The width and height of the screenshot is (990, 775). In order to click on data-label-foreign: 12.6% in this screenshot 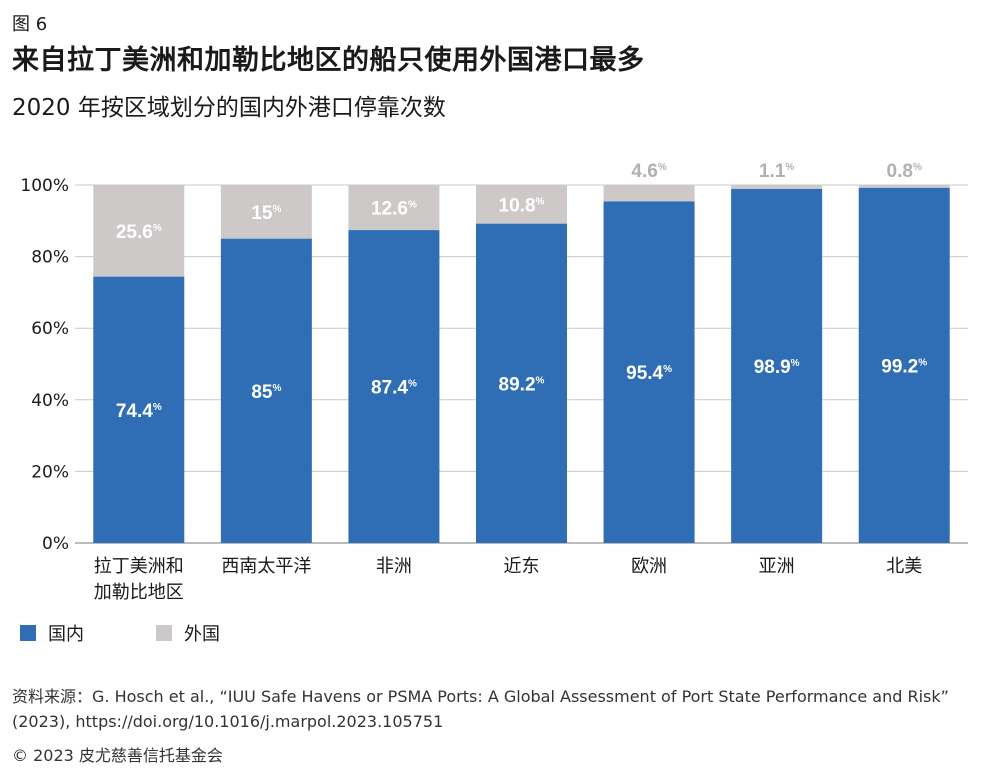, I will do `click(394, 209)`.